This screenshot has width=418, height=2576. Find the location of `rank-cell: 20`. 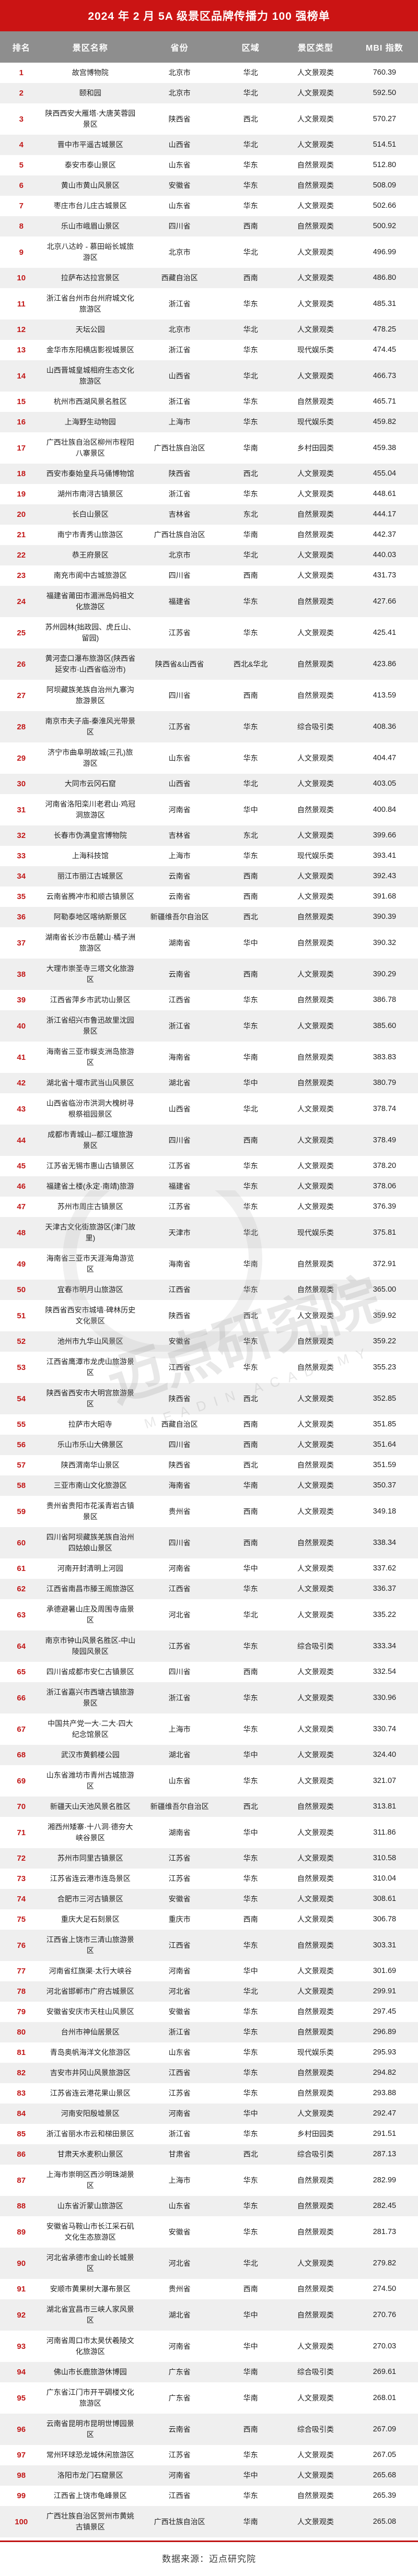

rank-cell: 20 is located at coordinates (21, 514).